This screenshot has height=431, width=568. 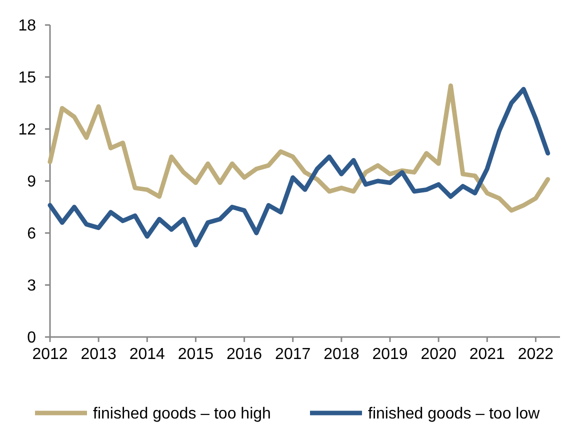 What do you see at coordinates (390, 354) in the screenshot?
I see `x-tick-label: 2019` at bounding box center [390, 354].